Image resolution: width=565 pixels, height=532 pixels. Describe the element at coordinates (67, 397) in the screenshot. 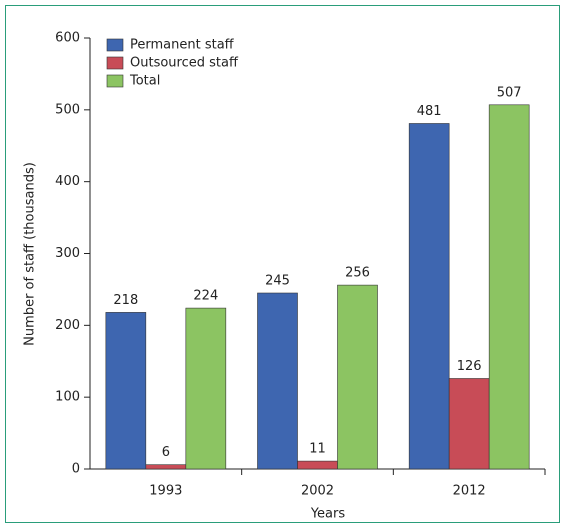

I see `y-tick-label: 100` at that location.